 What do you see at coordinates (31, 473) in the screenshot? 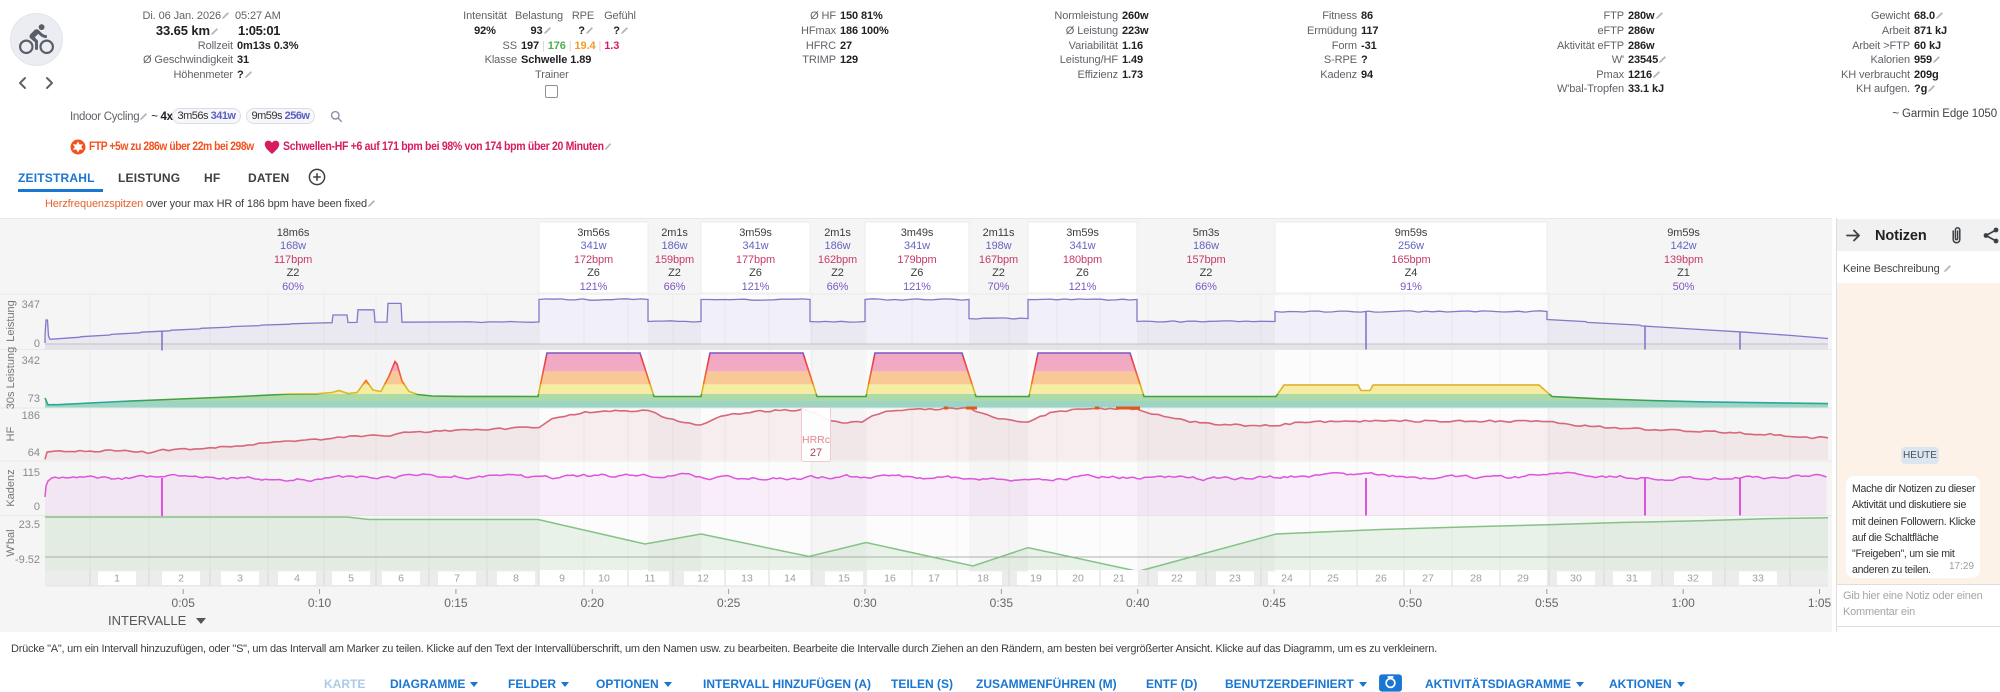
I see `svg-text: 115` at bounding box center [31, 473].